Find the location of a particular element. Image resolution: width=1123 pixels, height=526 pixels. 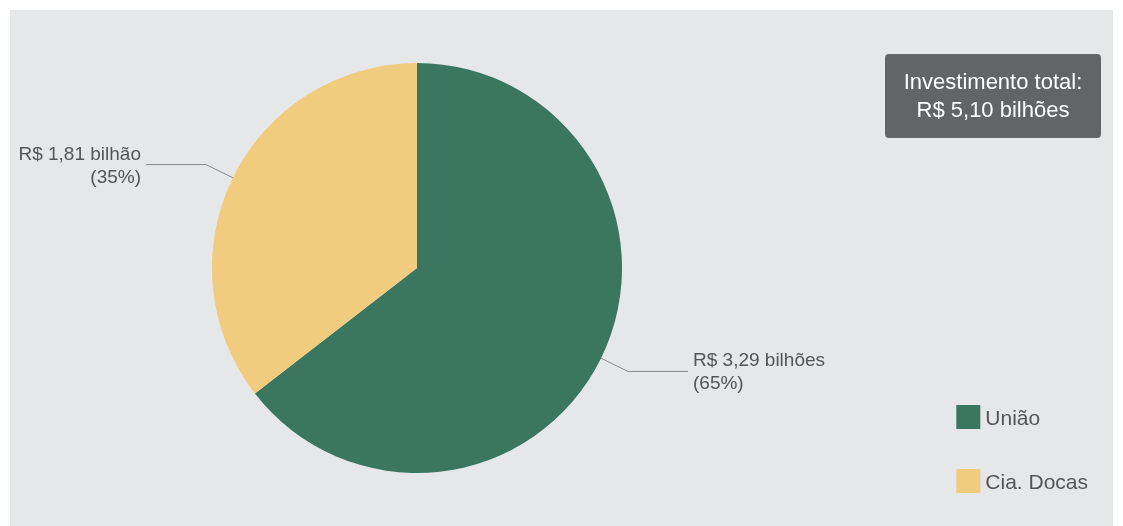

legend-label: União is located at coordinates (1013, 417).